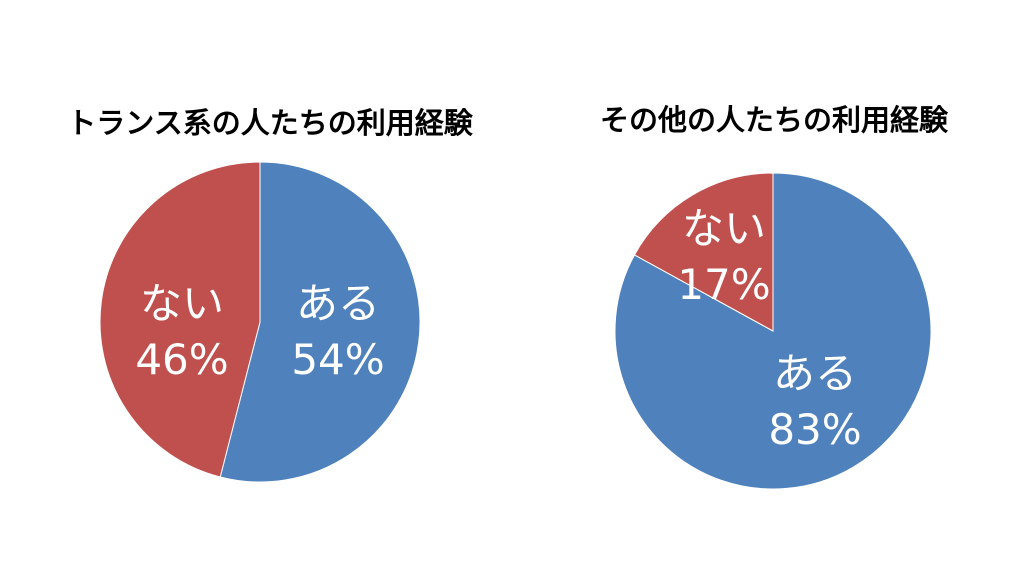 This screenshot has width=1024, height=576. What do you see at coordinates (723, 284) in the screenshot?
I see `slice-value-others-1: 17%` at bounding box center [723, 284].